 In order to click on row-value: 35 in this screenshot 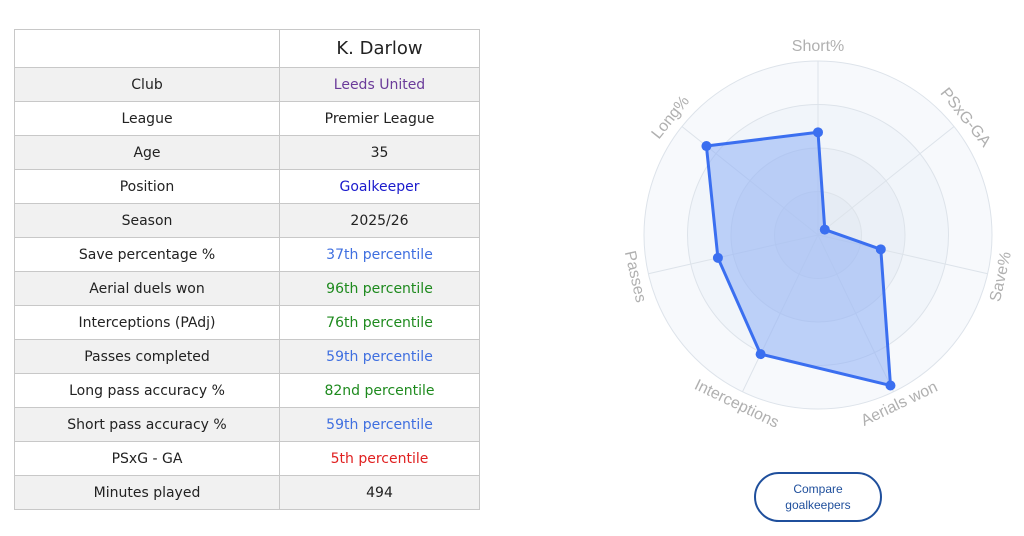, I will do `click(379, 152)`.